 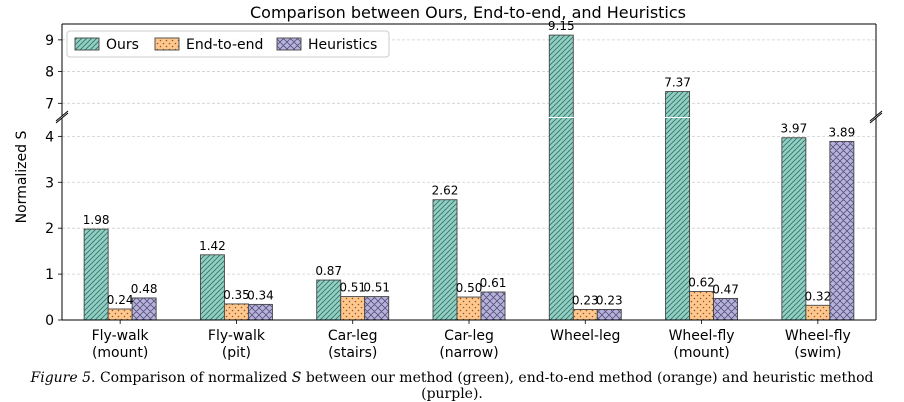 I want to click on data-label: 0.34, so click(x=260, y=295).